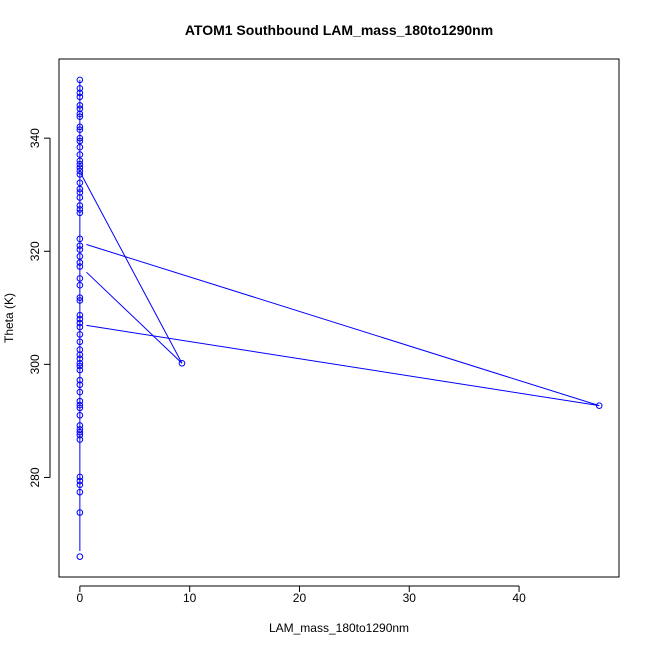  I want to click on x-tick-label: 0, so click(80, 598).